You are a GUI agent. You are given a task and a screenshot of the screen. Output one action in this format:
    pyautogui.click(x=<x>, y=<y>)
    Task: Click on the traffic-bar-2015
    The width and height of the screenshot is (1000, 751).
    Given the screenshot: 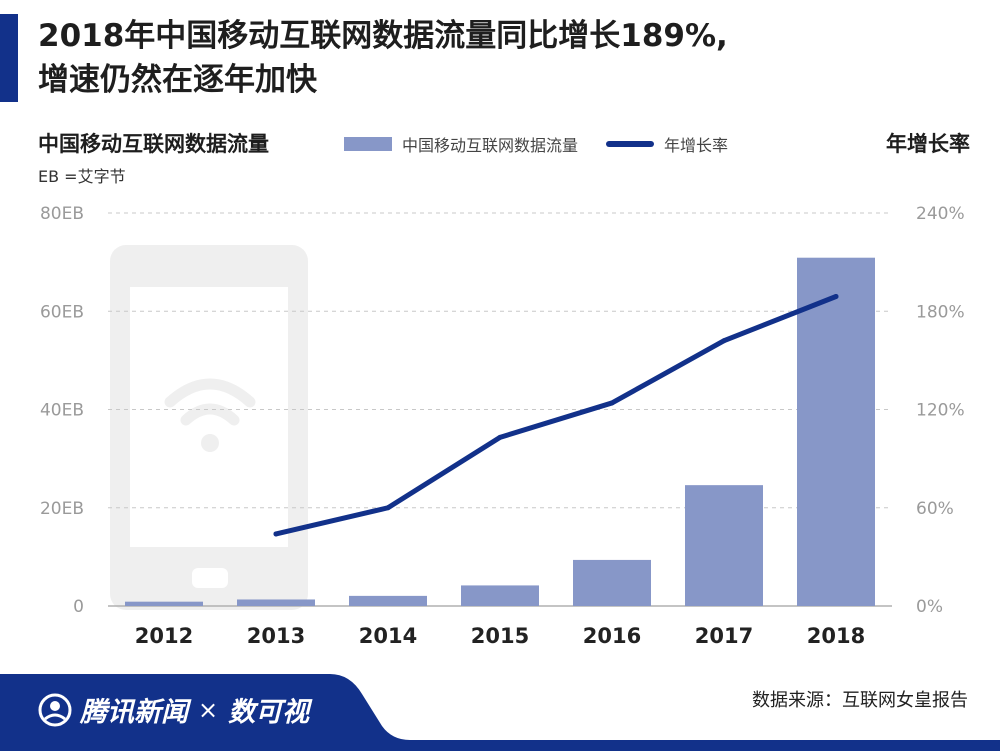 What is the action you would take?
    pyautogui.click(x=500, y=595)
    